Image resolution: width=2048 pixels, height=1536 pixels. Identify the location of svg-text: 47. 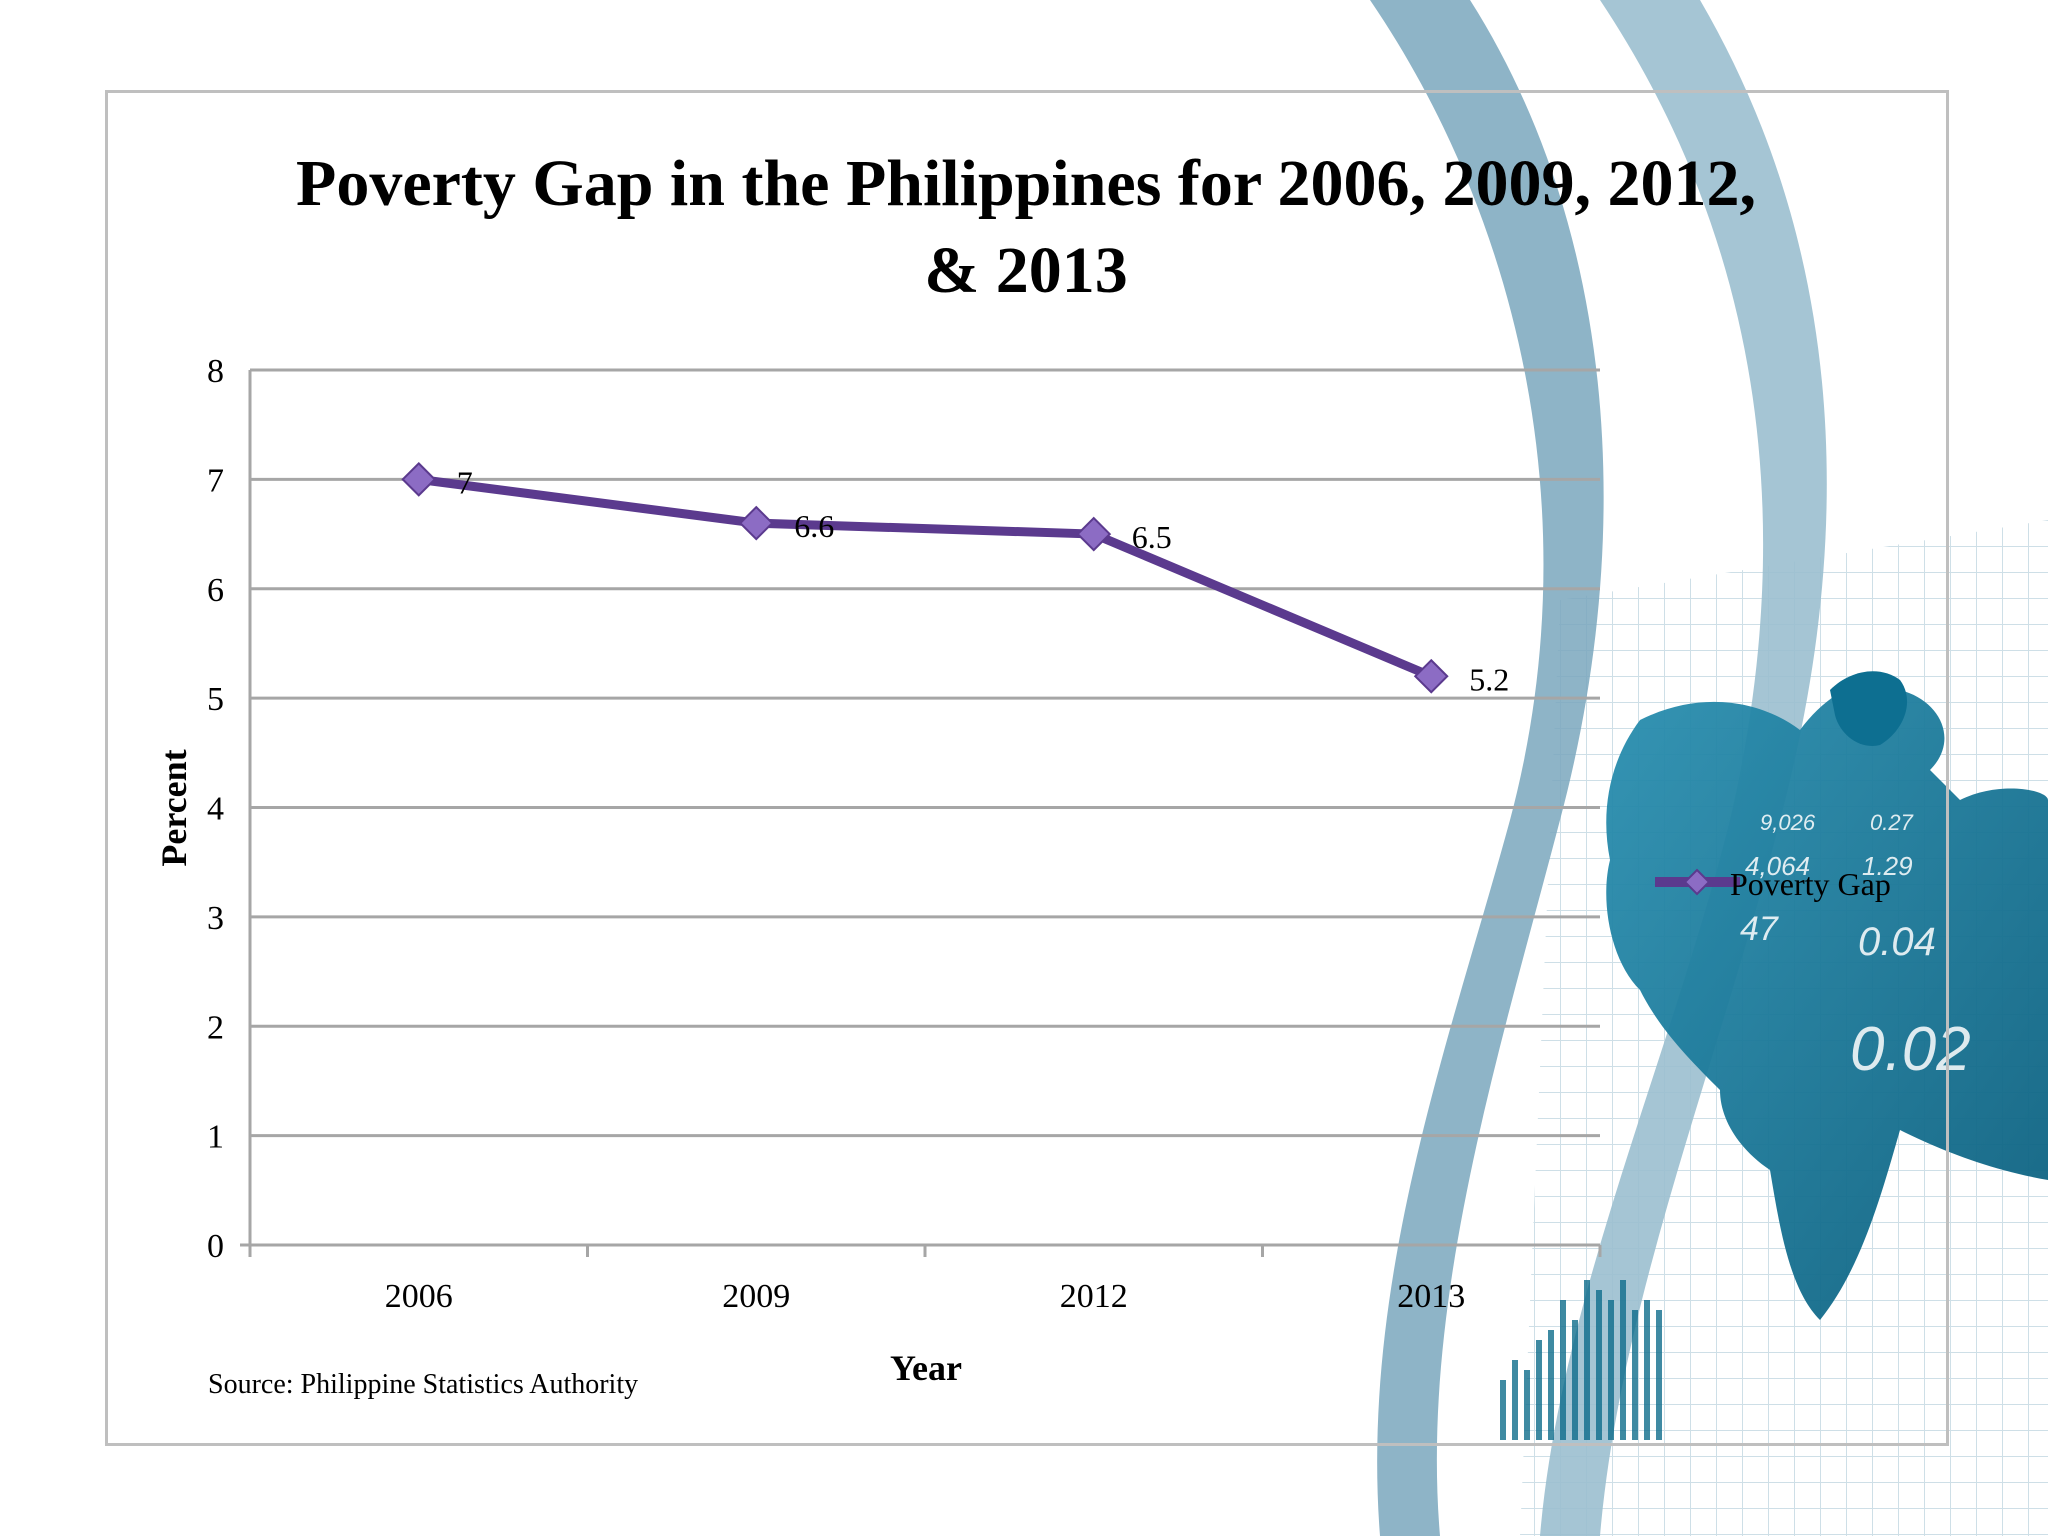
(1759, 929).